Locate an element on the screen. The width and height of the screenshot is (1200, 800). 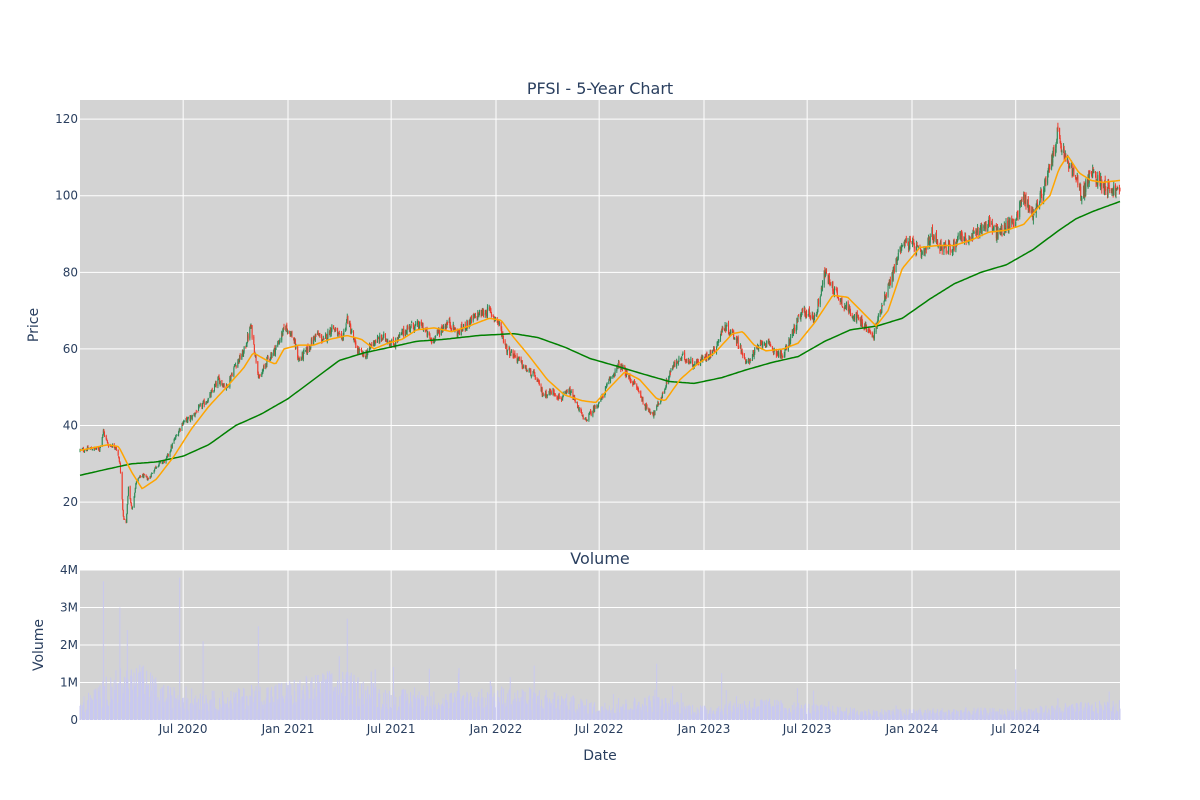
x-tick-label: Jul 2023 is located at coordinates (807, 729).